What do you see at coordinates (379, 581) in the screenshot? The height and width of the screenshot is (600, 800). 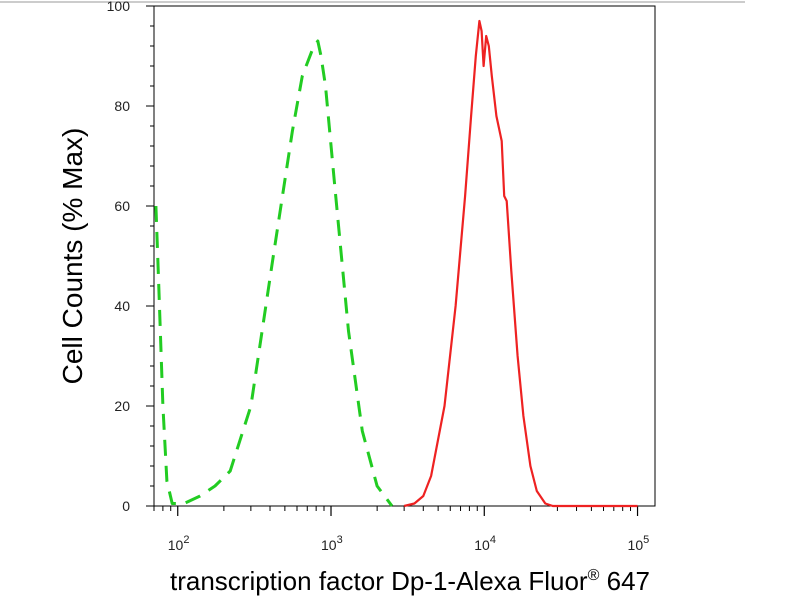 I see `x-axis-title-main: transcription factor Dp-1-Alexa Fluor` at bounding box center [379, 581].